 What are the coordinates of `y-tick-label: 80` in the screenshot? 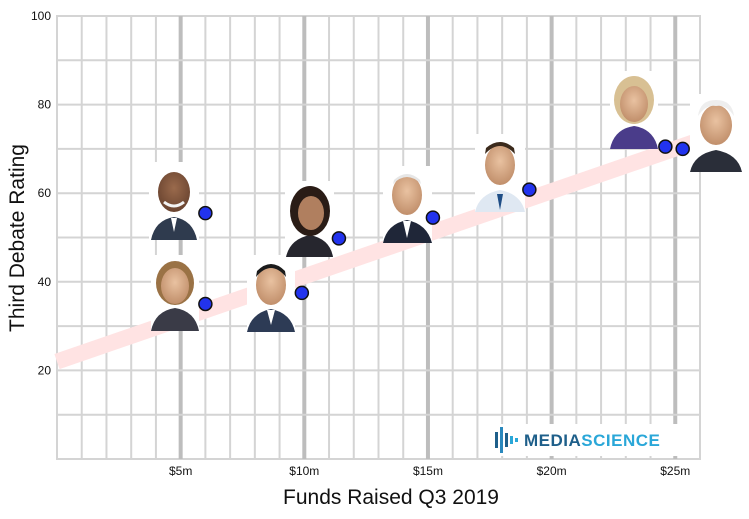 It's located at (45, 105).